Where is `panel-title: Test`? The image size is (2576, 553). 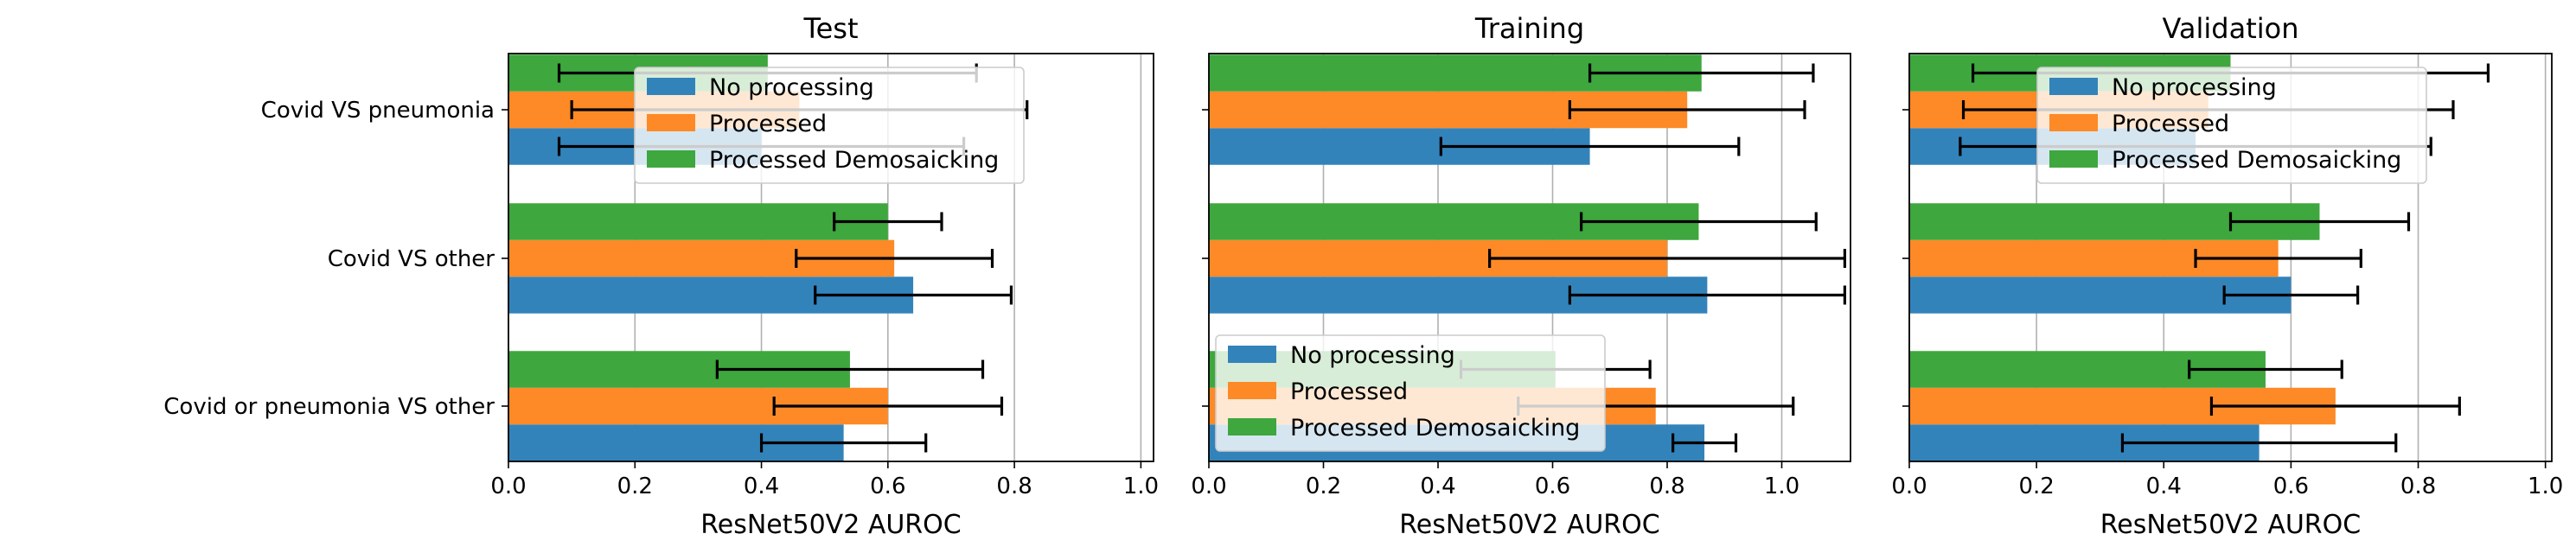 panel-title: Test is located at coordinates (830, 28).